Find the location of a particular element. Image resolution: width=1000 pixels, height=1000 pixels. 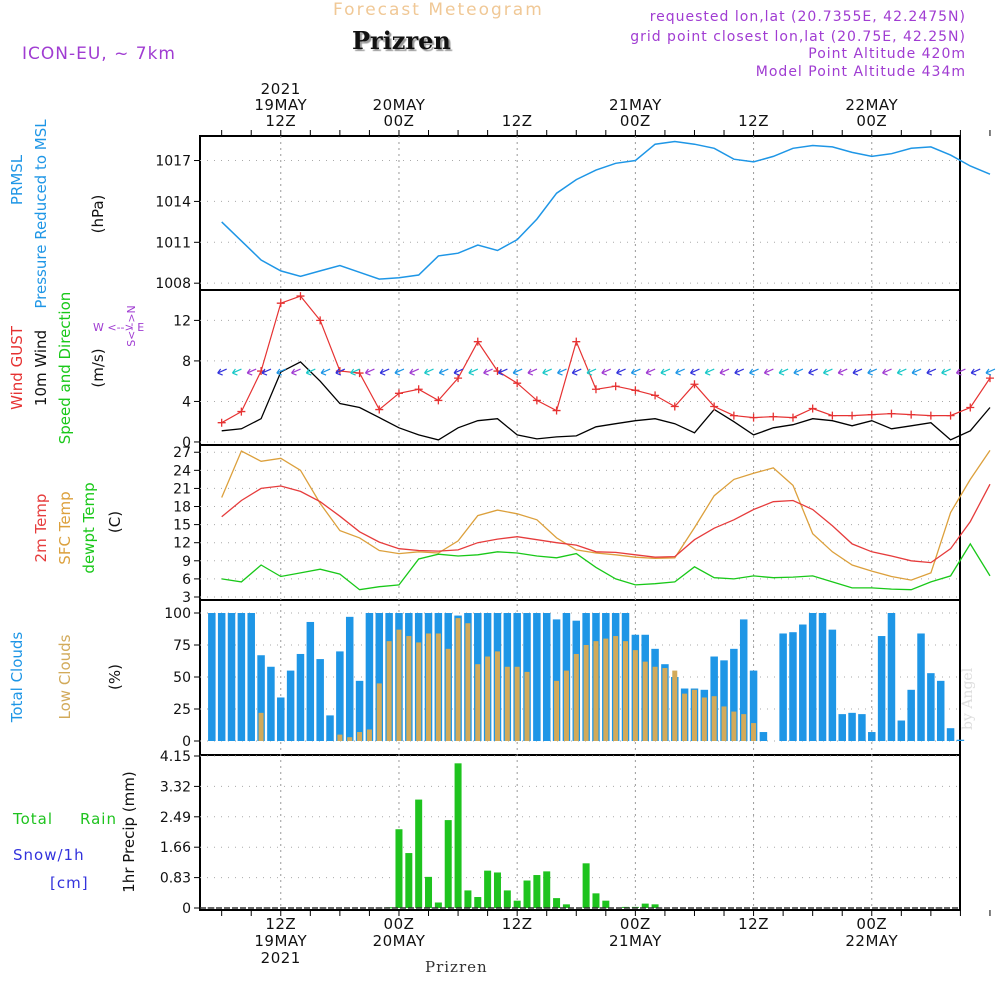

y-tick-label-temp: 21 is located at coordinates (182, 489).